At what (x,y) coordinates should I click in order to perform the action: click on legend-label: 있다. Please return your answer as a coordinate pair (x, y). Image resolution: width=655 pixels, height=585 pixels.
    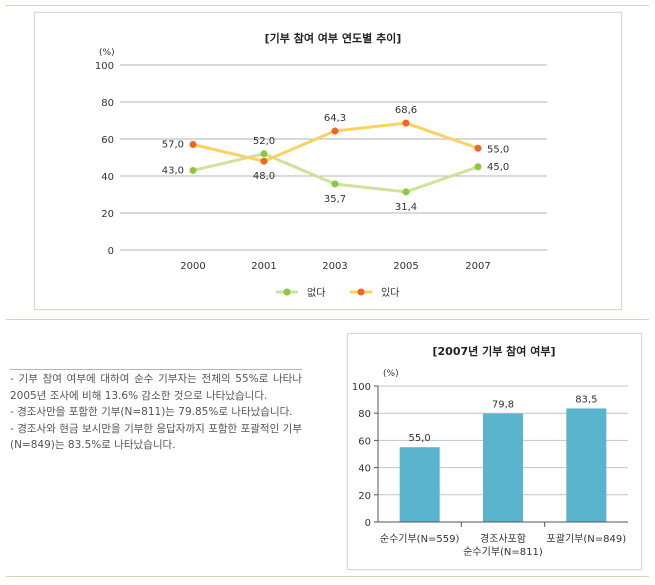
    Looking at the image, I should click on (390, 293).